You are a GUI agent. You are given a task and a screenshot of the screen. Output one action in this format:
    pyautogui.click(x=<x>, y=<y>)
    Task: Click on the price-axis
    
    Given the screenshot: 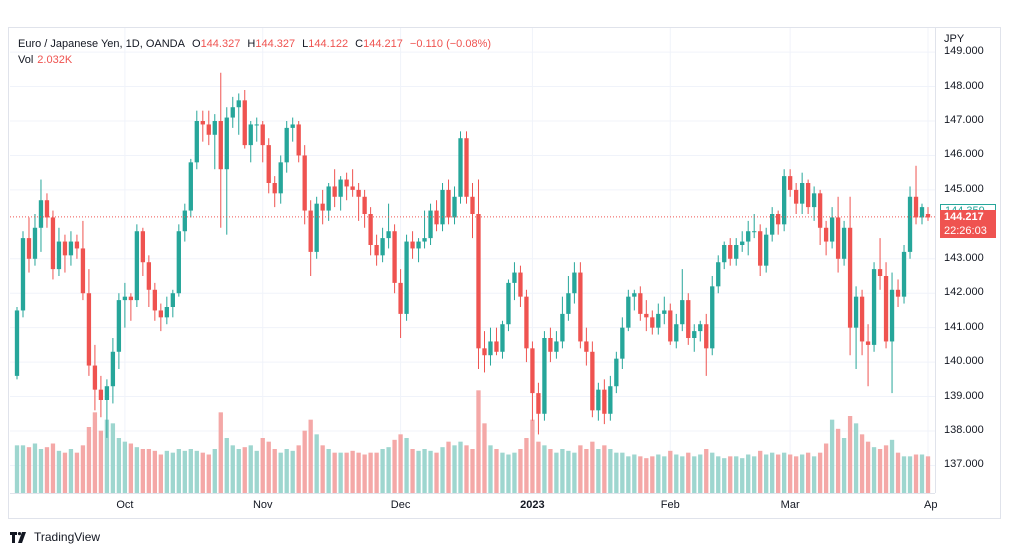 What is the action you would take?
    pyautogui.click(x=968, y=260)
    